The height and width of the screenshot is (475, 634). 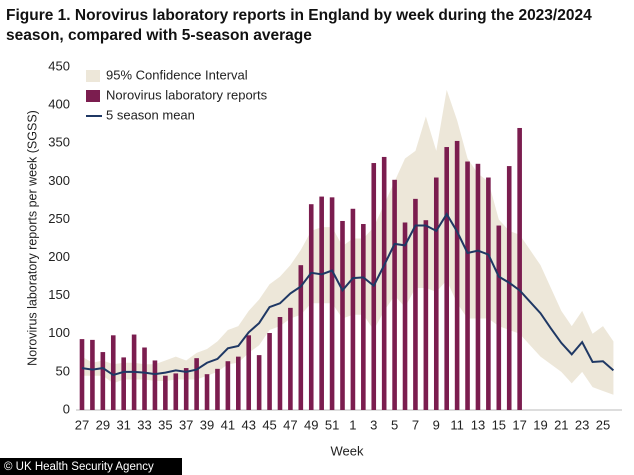 What do you see at coordinates (373, 424) in the screenshot?
I see `x-tick-label: 3` at bounding box center [373, 424].